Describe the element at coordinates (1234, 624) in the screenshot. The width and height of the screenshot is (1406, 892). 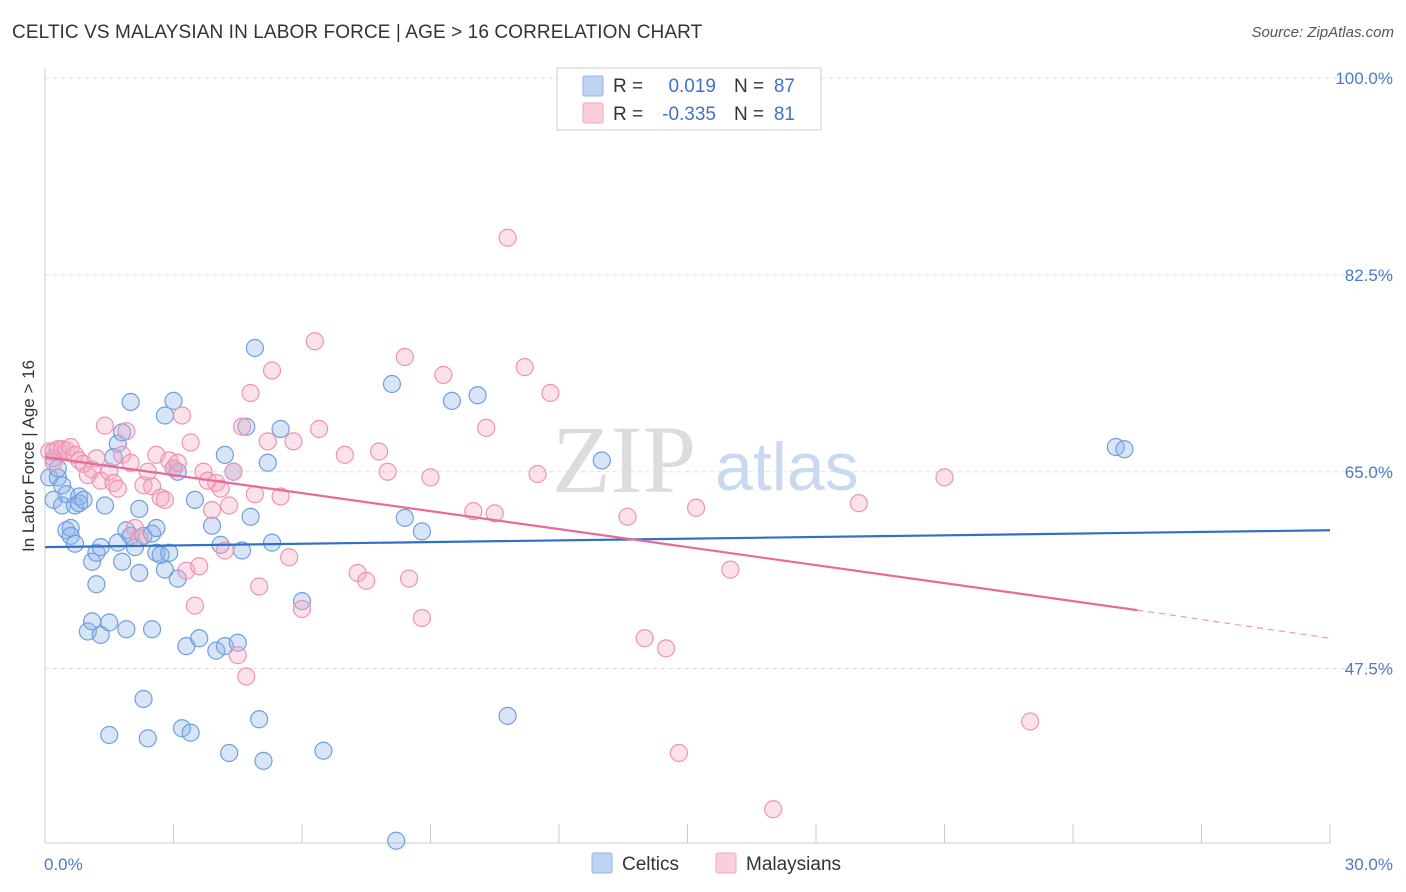
I see `malaysian-trend-line-extension` at that location.